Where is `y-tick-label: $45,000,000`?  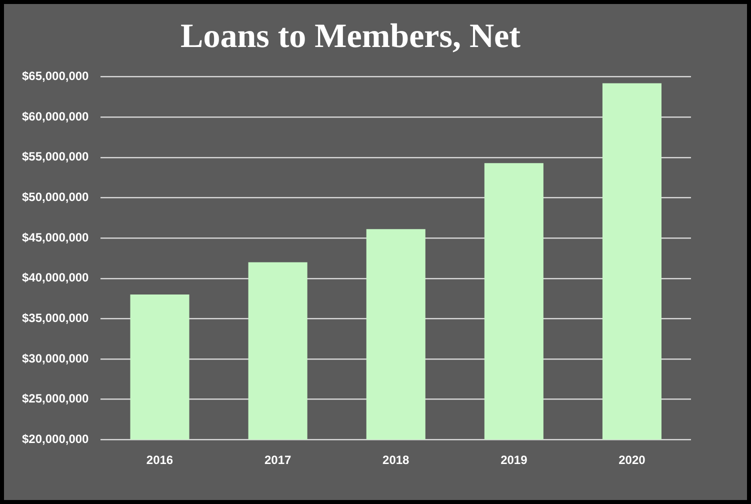 y-tick-label: $45,000,000 is located at coordinates (56, 237).